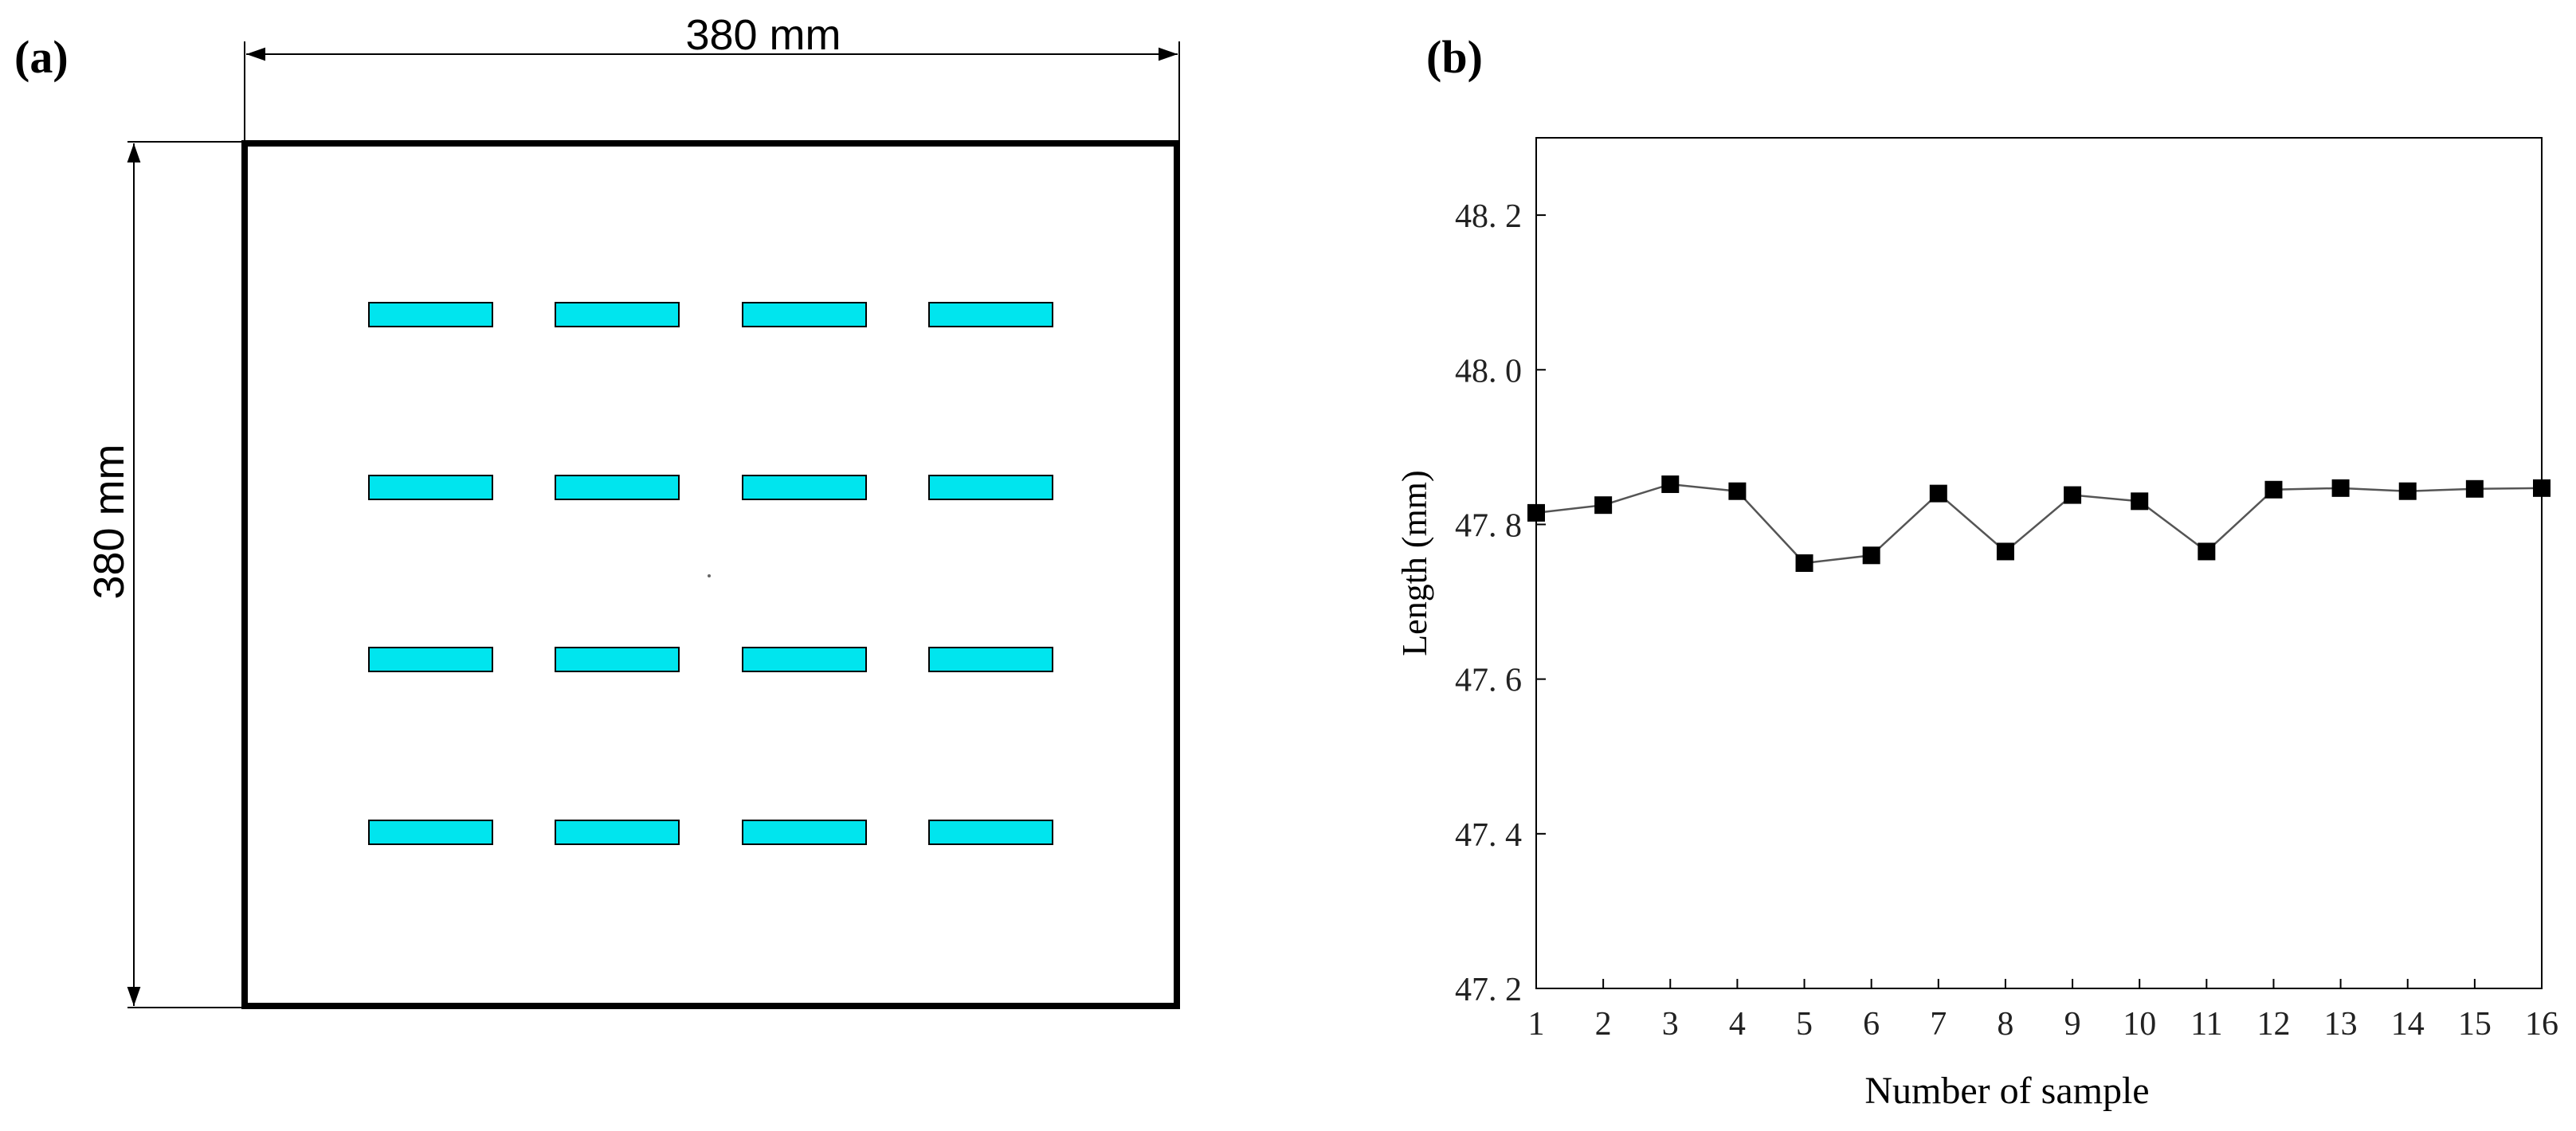  What do you see at coordinates (1488, 835) in the screenshot?
I see `y-tick-label: 47. 4` at bounding box center [1488, 835].